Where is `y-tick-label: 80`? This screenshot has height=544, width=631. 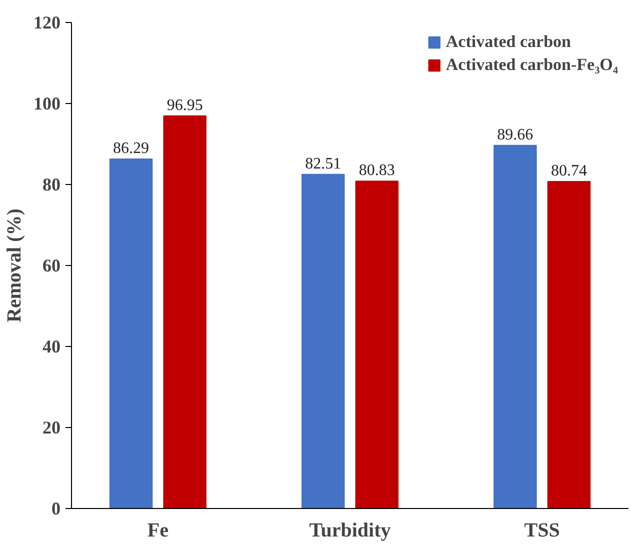
y-tick-label: 80 is located at coordinates (51, 184).